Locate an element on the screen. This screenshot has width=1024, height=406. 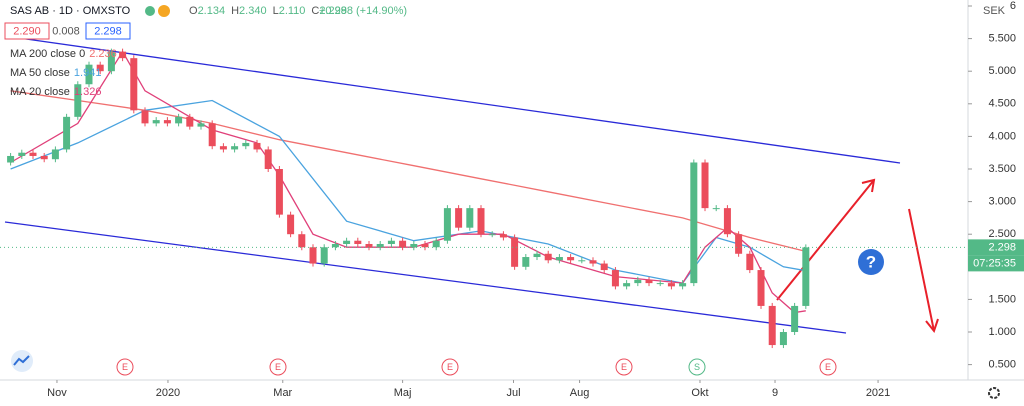
bid: 2.290 is located at coordinates (27, 31).